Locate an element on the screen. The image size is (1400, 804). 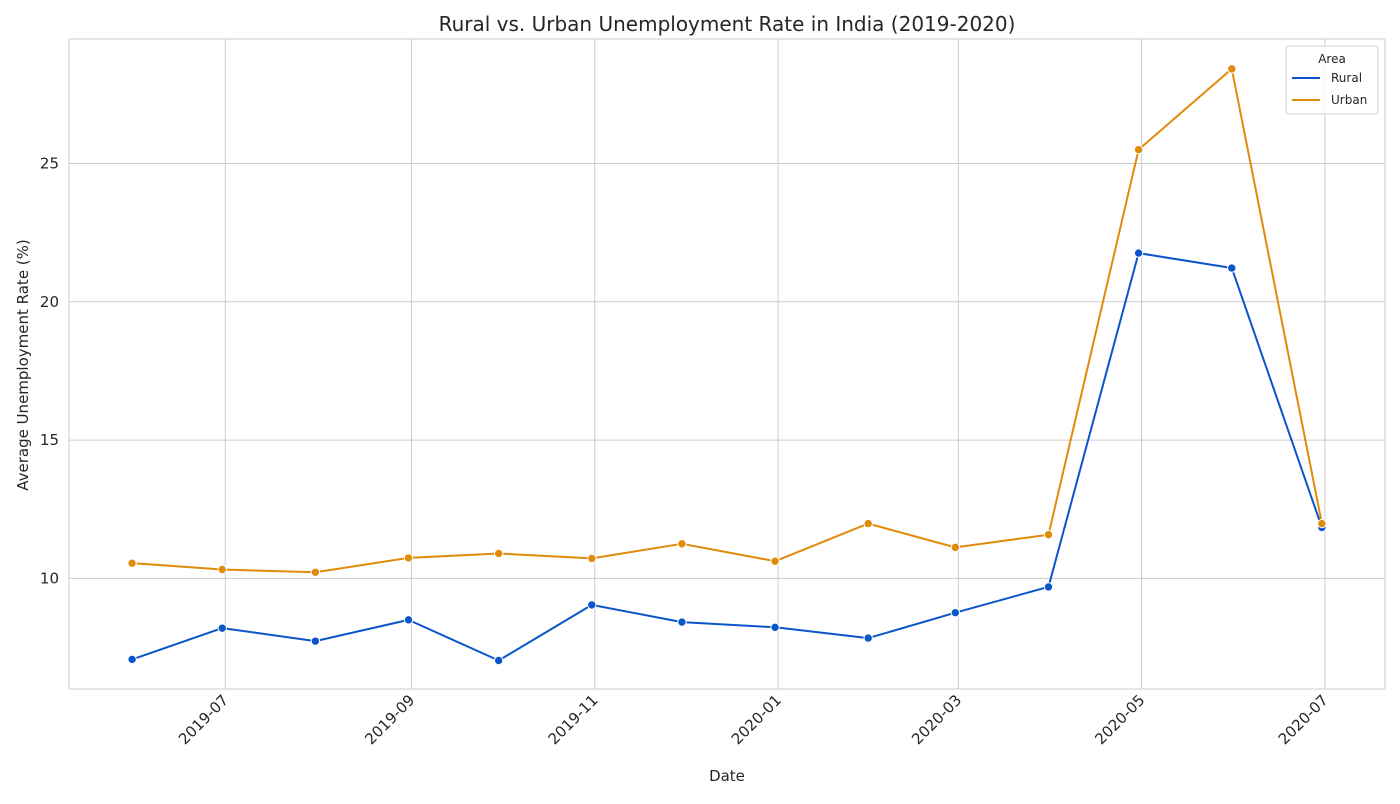
y-tick-label: 25 is located at coordinates (49, 163).